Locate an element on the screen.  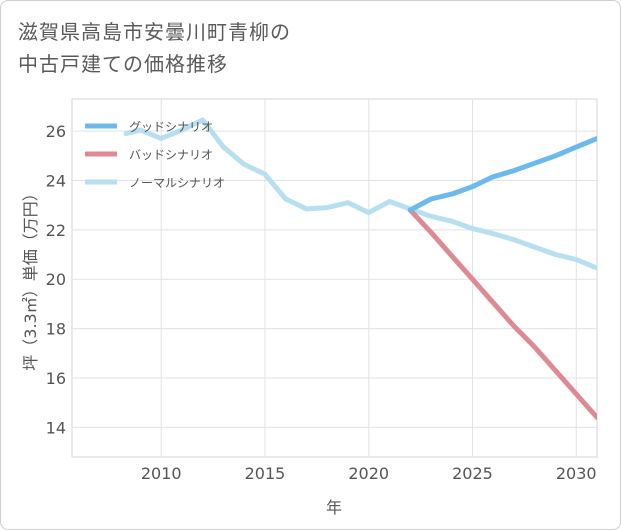
legend-label-good: グッドシナリオ is located at coordinates (171, 127).